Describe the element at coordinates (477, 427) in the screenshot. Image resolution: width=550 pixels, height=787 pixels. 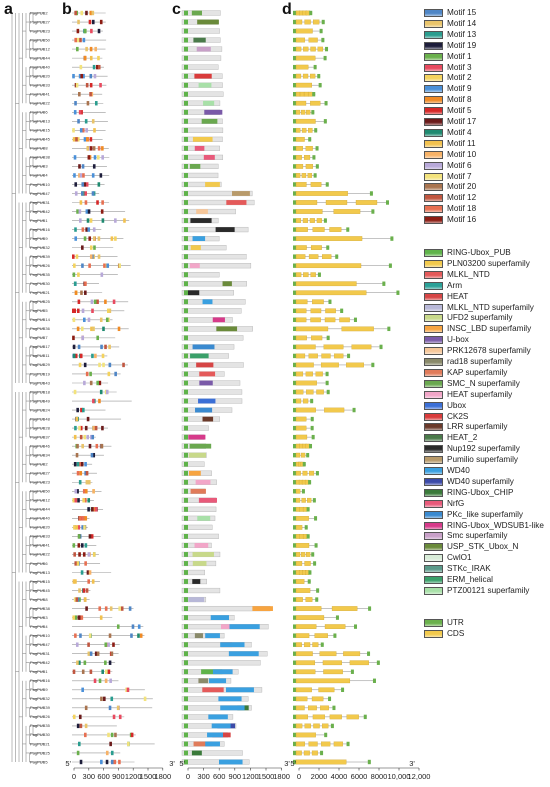
I see `legend-label: LRR superfamily` at that location.